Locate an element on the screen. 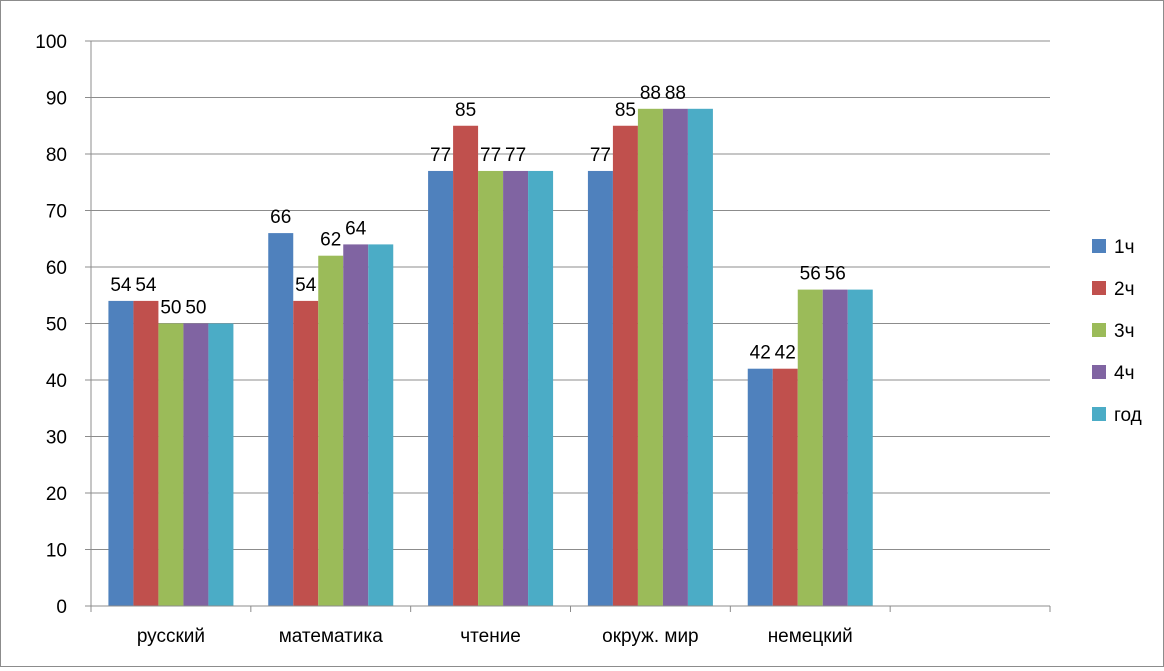  legend: 1ч 2ч 3ч 4ч год is located at coordinates (1117, 331).